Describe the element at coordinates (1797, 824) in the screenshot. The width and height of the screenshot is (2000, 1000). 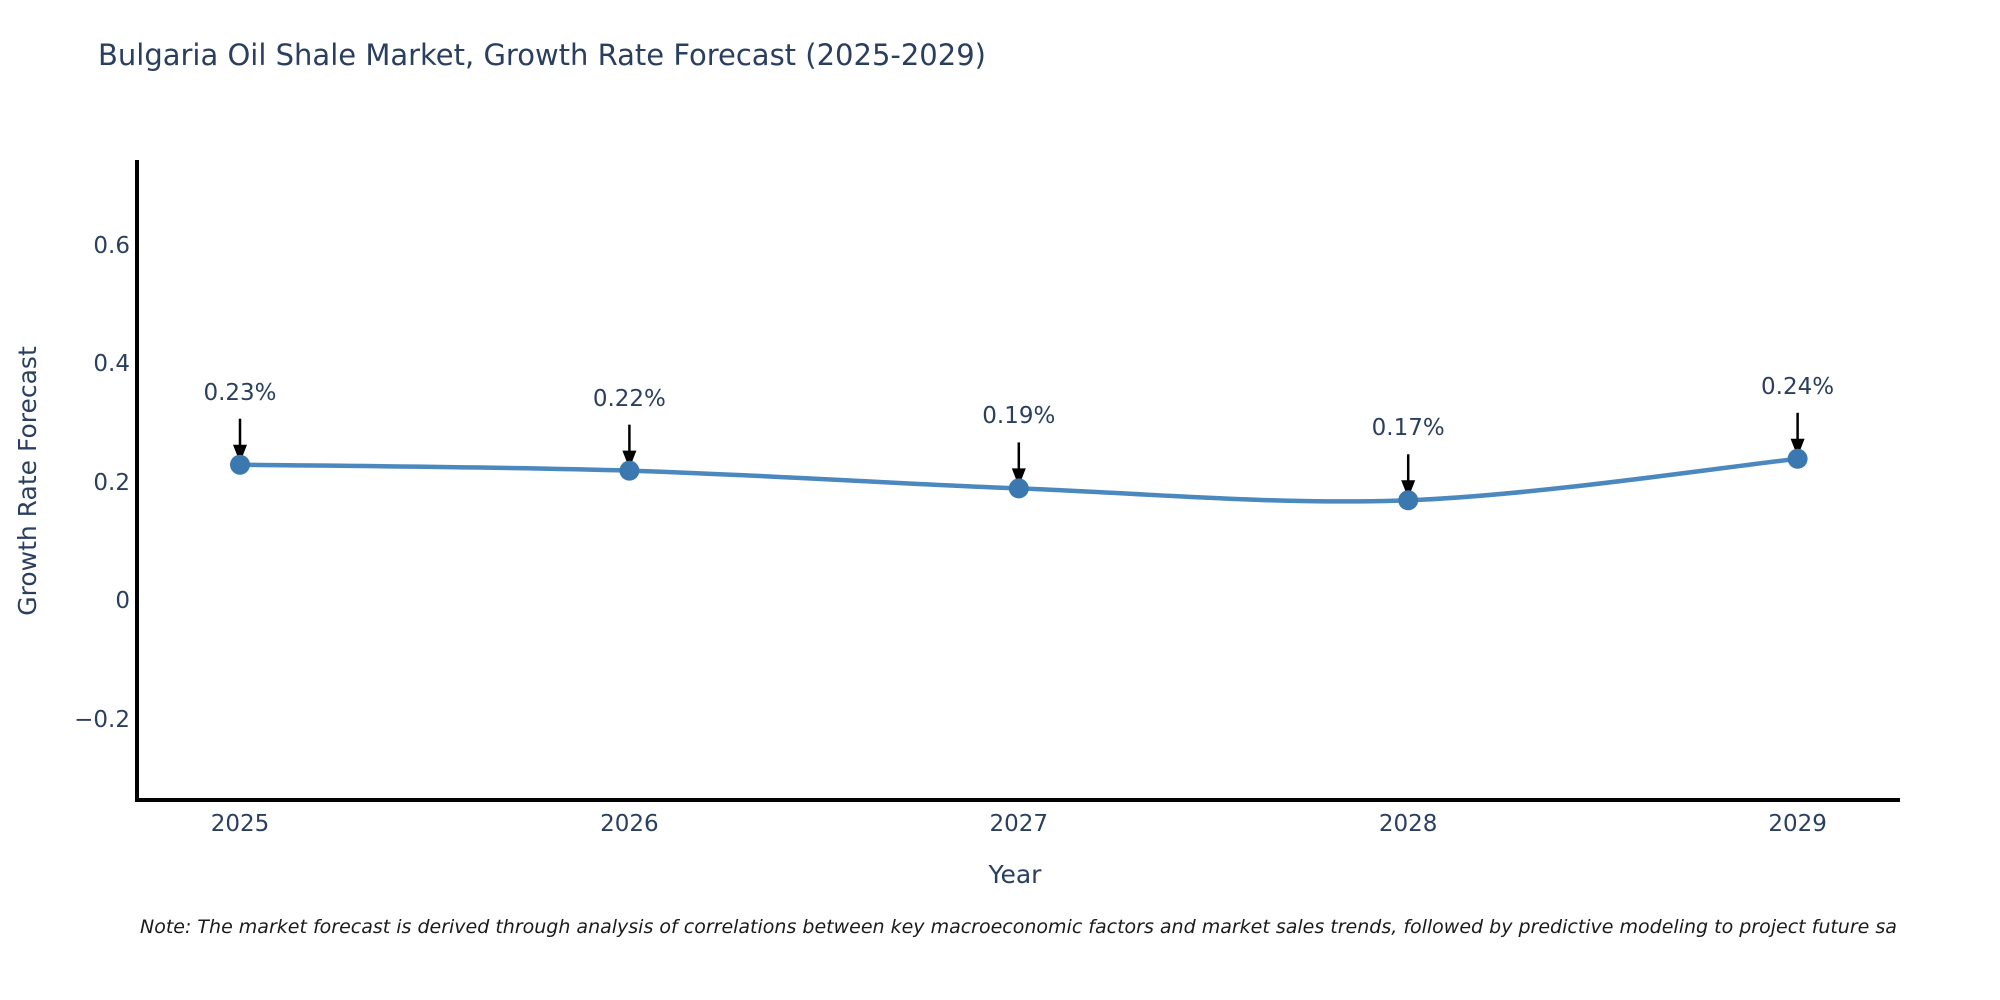
I see `x-tick-label: 2029` at that location.